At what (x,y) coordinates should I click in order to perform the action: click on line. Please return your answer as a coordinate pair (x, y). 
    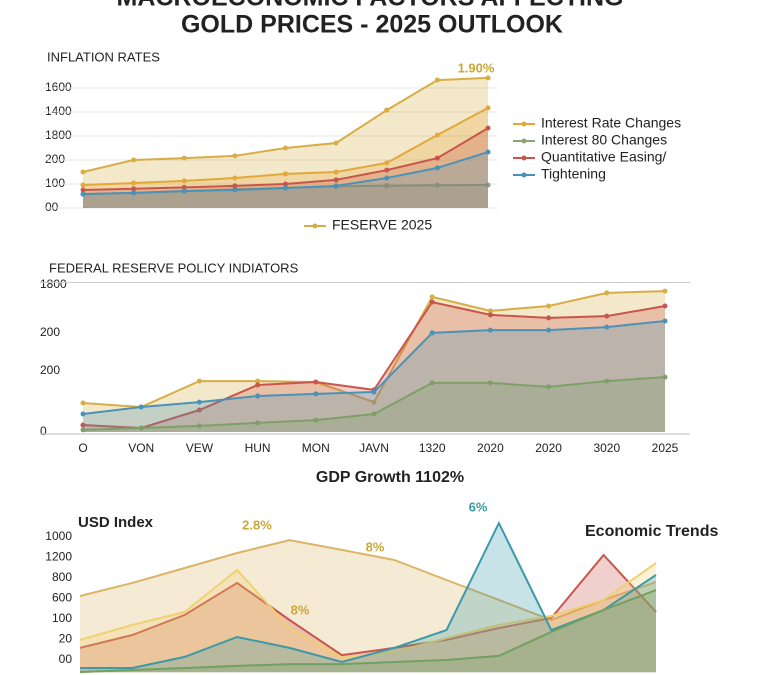
    Looking at the image, I should click on (368, 605).